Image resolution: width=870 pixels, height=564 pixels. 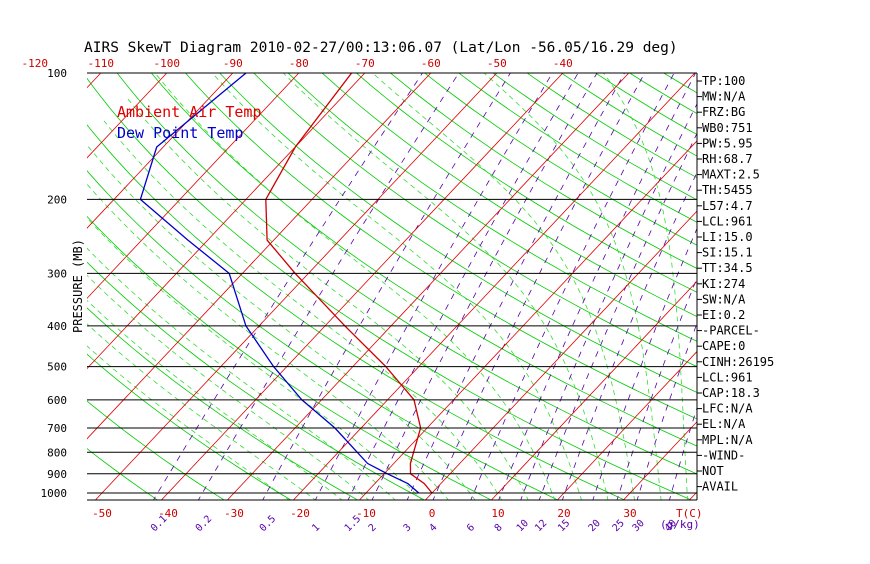 What do you see at coordinates (724, 299) in the screenshot?
I see `index-label: SW:N/A` at bounding box center [724, 299].